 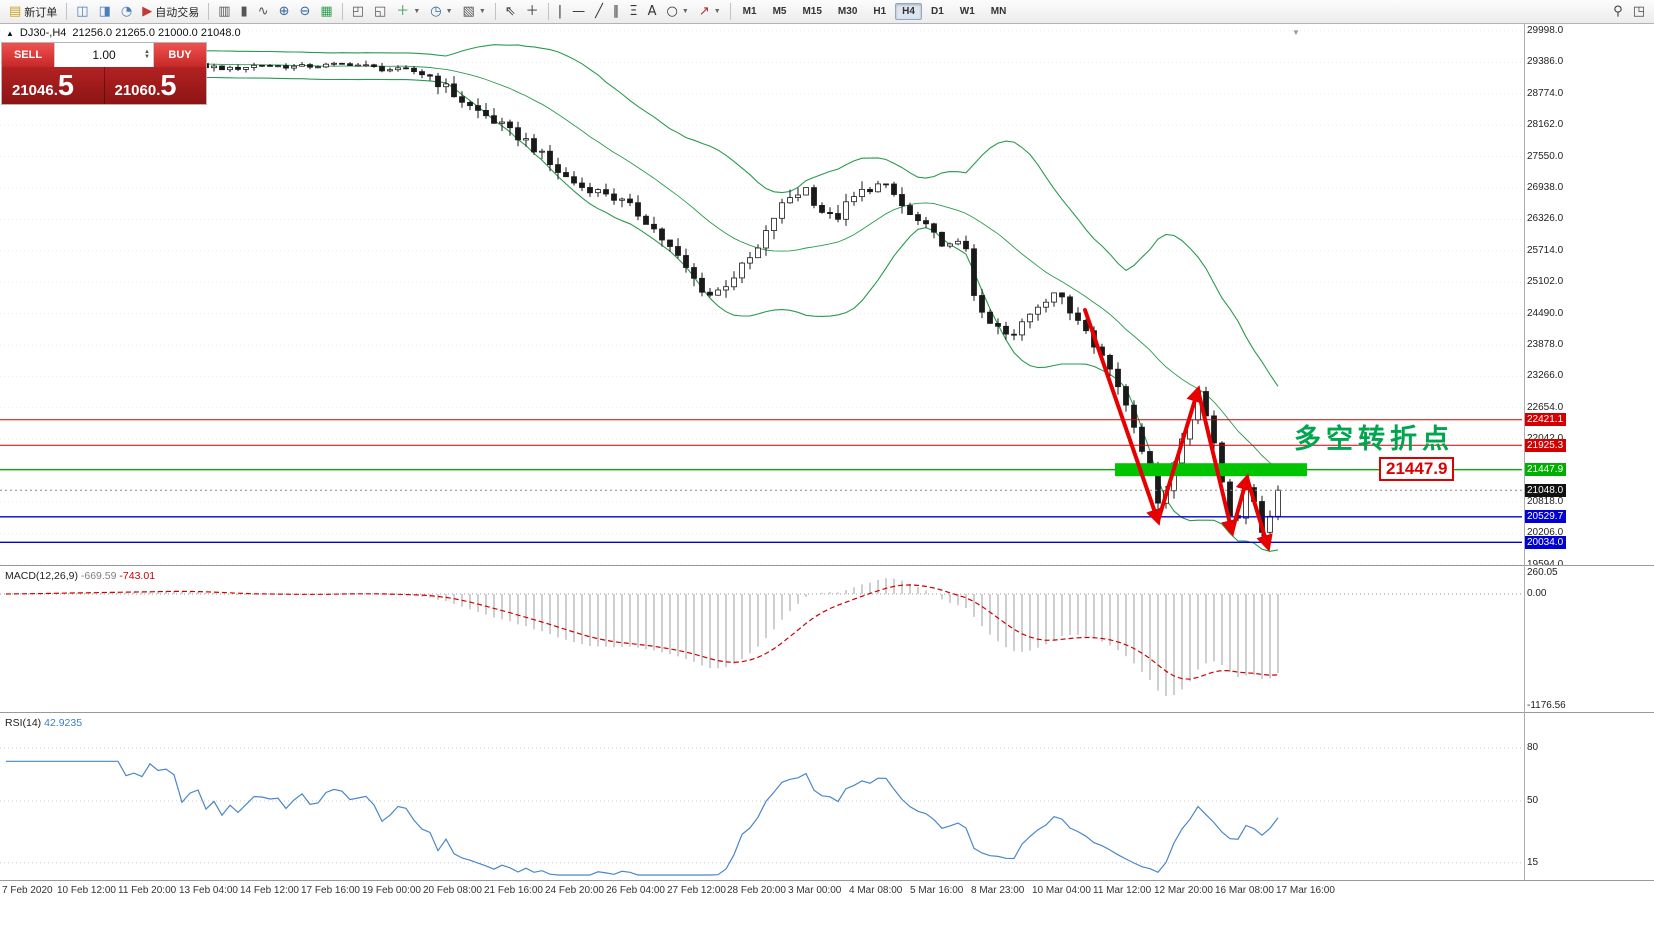 What do you see at coordinates (105, 11) in the screenshot?
I see `data-window-button: ◨` at bounding box center [105, 11].